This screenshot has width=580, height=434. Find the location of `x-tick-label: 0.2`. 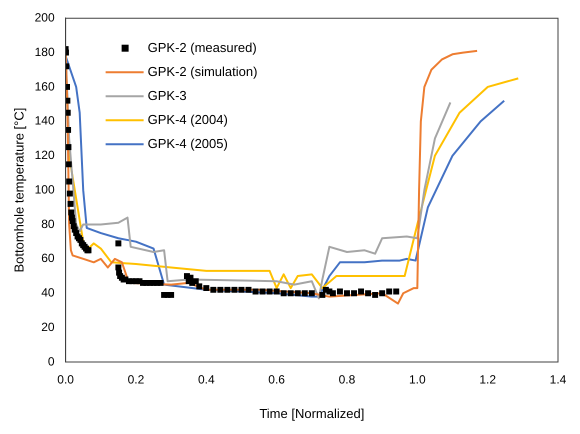

x-tick-label: 0.2 is located at coordinates (136, 379).